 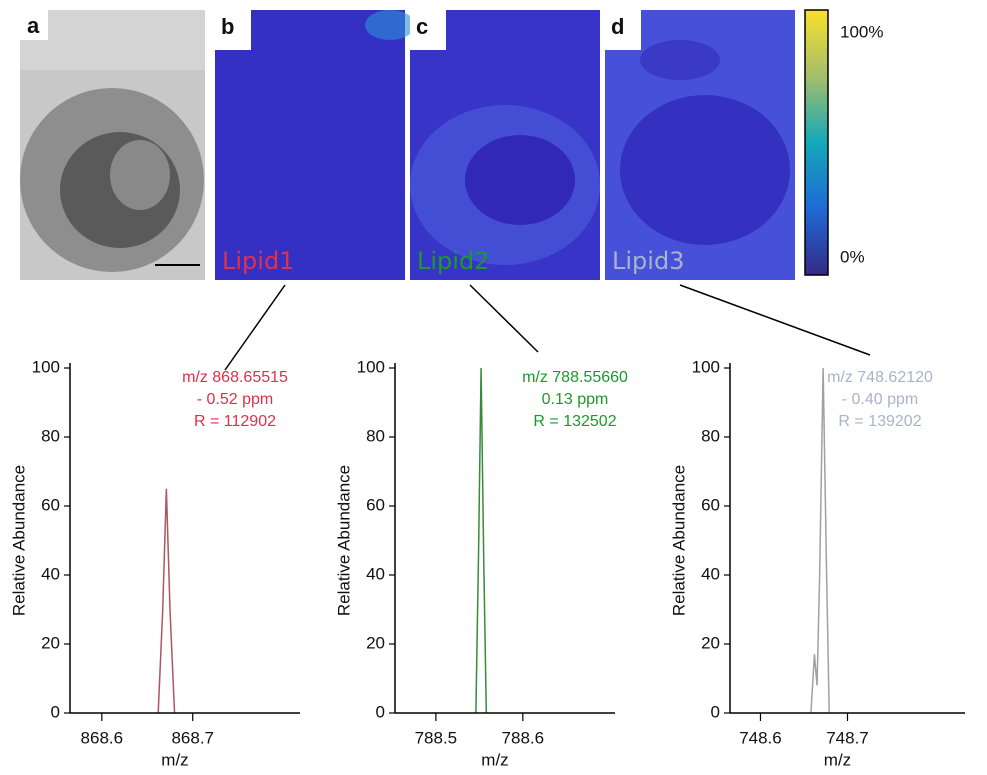 I want to click on annotation: R = 132502, so click(x=574, y=421).